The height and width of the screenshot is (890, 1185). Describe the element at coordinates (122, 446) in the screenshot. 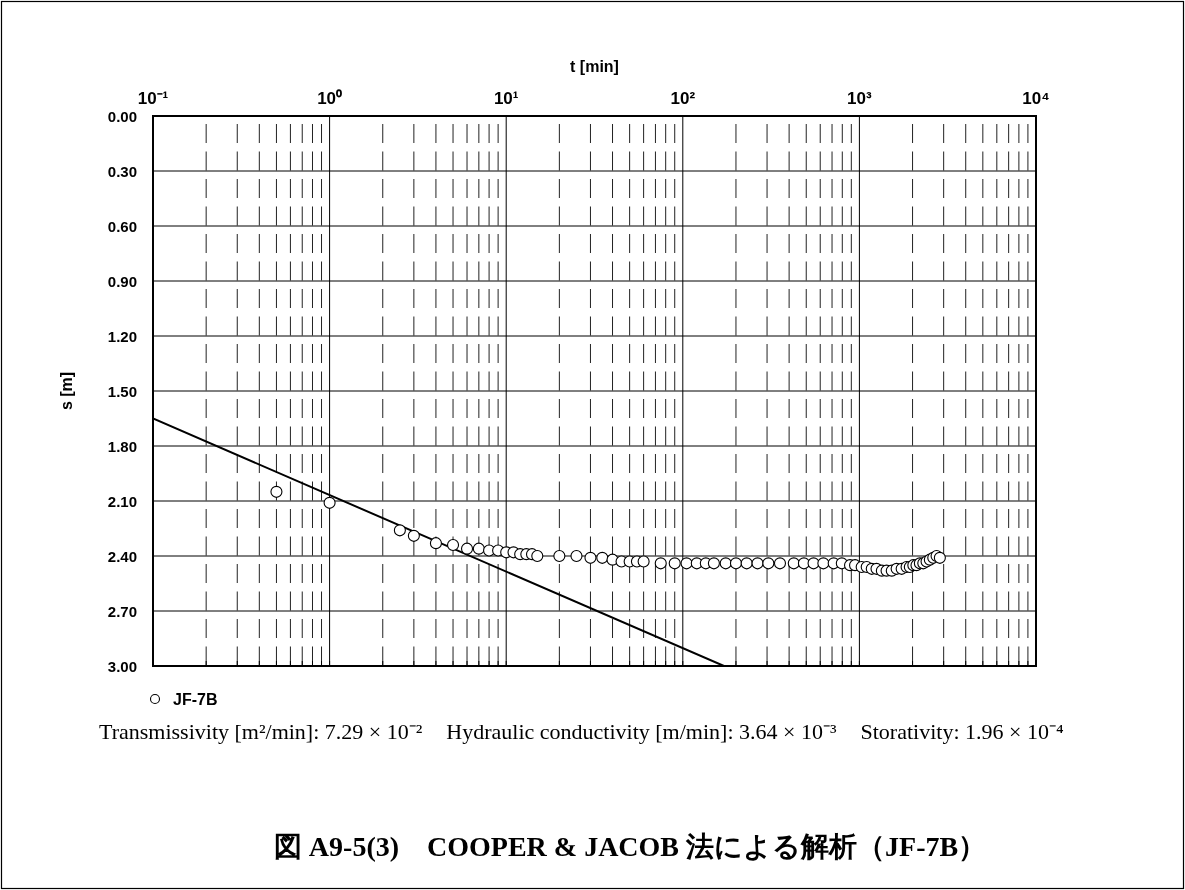

I see `y-tick-label: 1.80` at that location.